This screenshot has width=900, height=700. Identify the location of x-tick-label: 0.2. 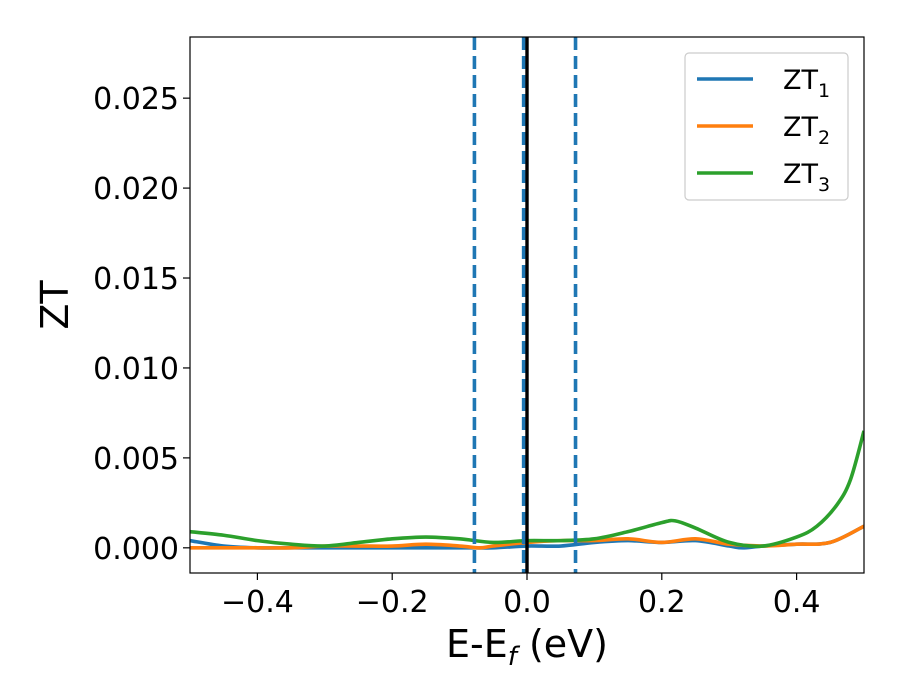
(662, 602).